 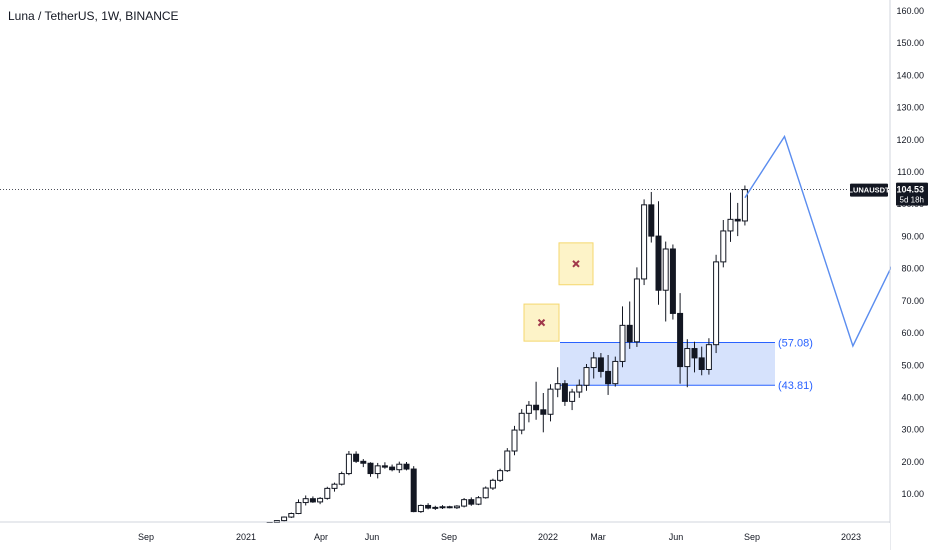 I want to click on price-axis-background, so click(x=911, y=275).